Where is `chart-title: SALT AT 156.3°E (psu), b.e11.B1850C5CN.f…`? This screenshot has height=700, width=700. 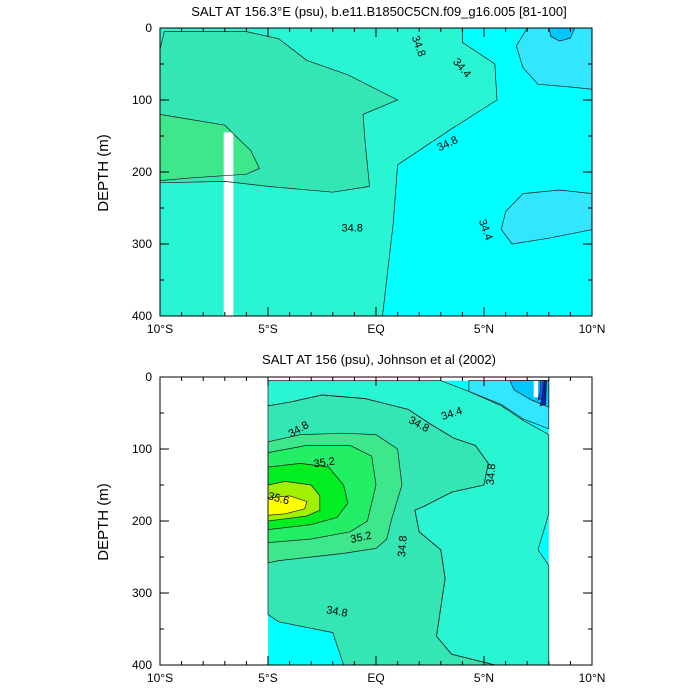
chart-title: SALT AT 156.3°E (psu), b.e11.B1850C5CN.f… is located at coordinates (378, 11).